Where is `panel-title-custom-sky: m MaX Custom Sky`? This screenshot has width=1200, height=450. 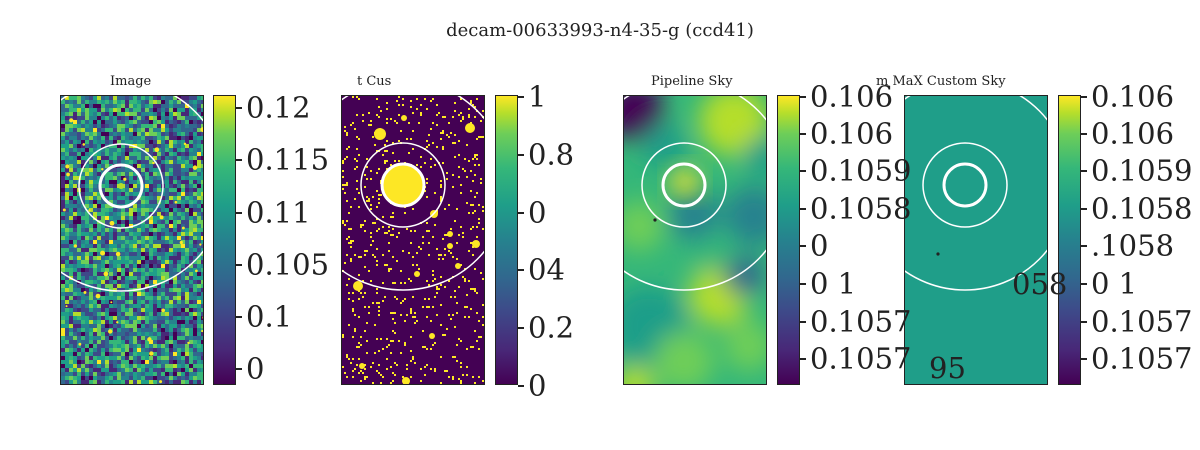
panel-title-custom-sky: m MaX Custom Sky is located at coordinates (941, 81).